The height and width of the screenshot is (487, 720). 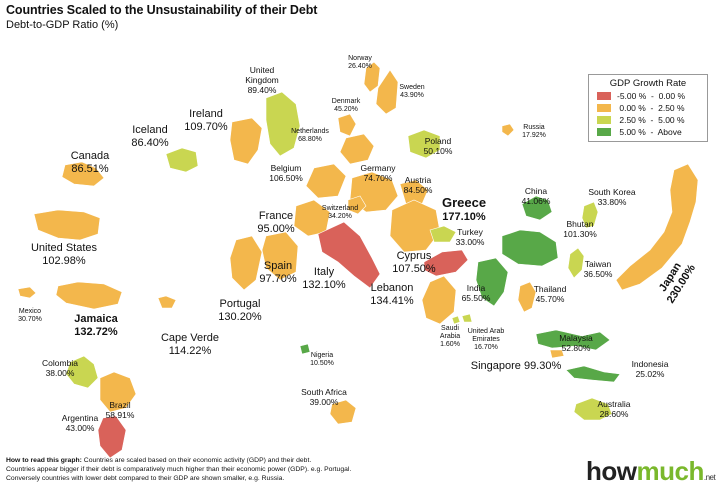 What do you see at coordinates (412, 96) in the screenshot?
I see `country-debt-ratio: 43.90%` at bounding box center [412, 96].